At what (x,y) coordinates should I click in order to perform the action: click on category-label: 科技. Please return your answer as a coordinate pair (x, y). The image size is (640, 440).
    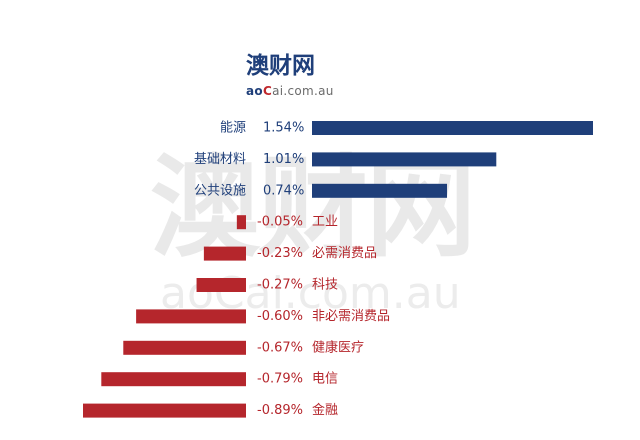
    Looking at the image, I should click on (325, 285).